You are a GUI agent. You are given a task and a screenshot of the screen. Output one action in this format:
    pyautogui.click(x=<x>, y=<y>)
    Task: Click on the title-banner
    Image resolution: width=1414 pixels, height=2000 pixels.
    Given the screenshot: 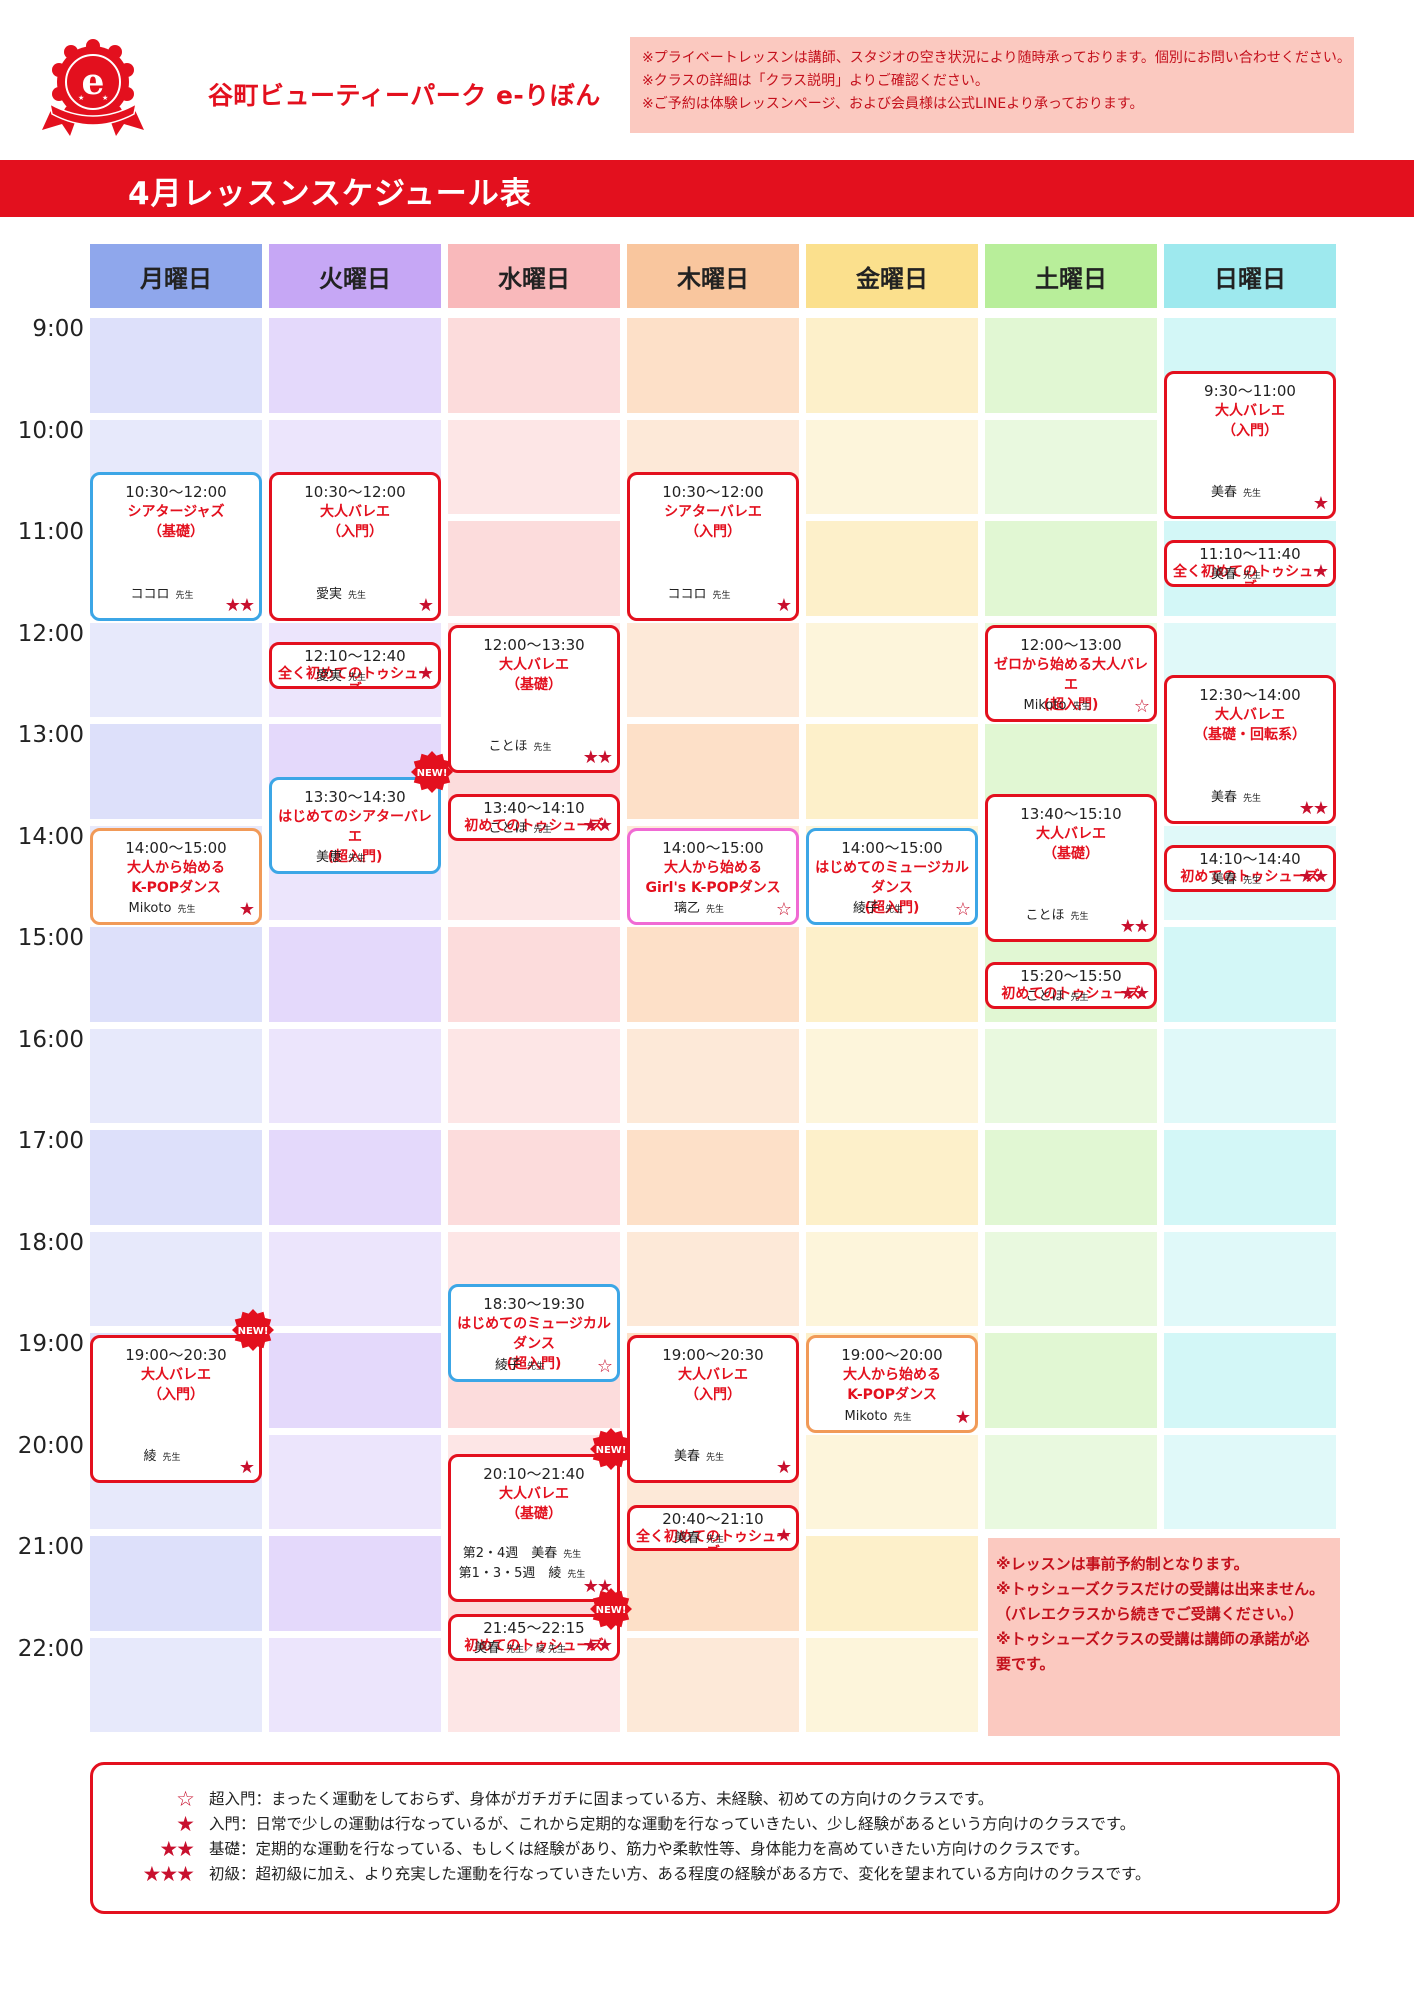 What is the action you would take?
    pyautogui.click(x=707, y=188)
    